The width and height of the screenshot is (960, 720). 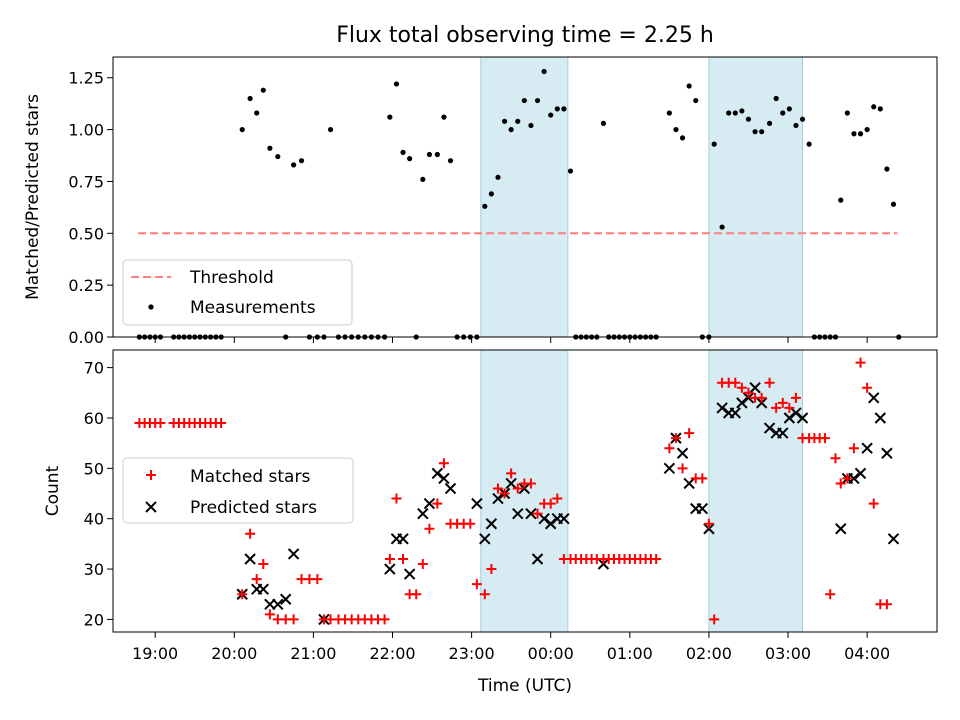 I want to click on top-legend-box, so click(x=237, y=292).